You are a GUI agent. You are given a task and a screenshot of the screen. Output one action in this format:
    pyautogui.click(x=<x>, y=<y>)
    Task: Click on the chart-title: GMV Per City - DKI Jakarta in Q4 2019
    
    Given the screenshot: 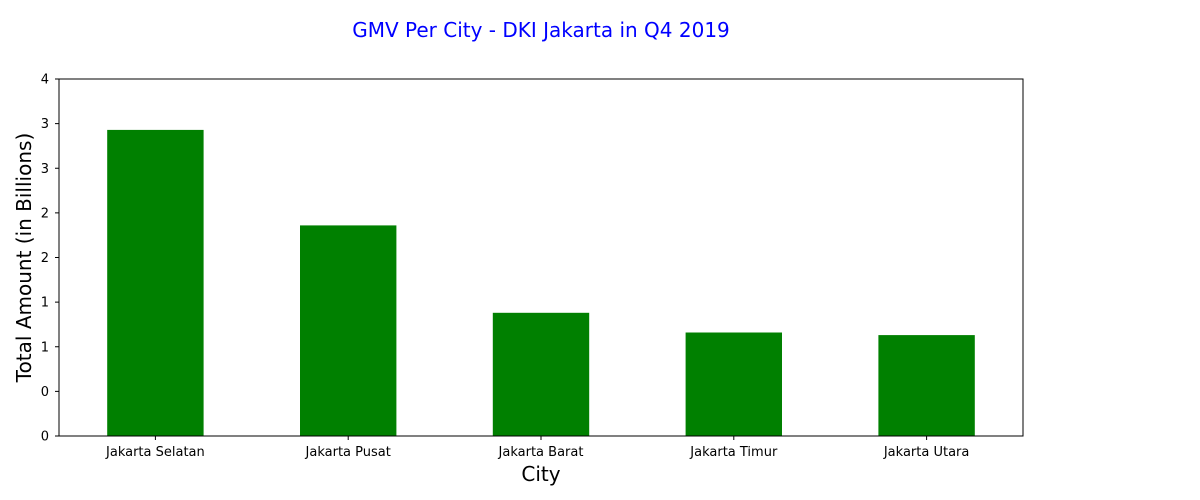 What is the action you would take?
    pyautogui.click(x=541, y=30)
    